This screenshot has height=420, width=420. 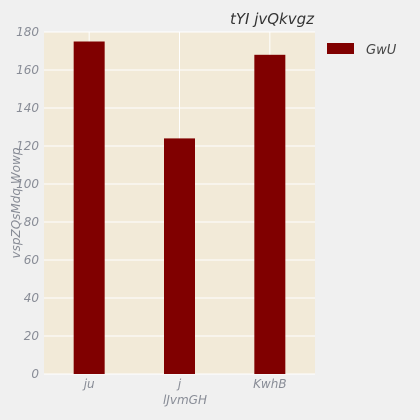 What do you see at coordinates (27, 184) in the screenshot?
I see `y-tick-label: 100` at bounding box center [27, 184].